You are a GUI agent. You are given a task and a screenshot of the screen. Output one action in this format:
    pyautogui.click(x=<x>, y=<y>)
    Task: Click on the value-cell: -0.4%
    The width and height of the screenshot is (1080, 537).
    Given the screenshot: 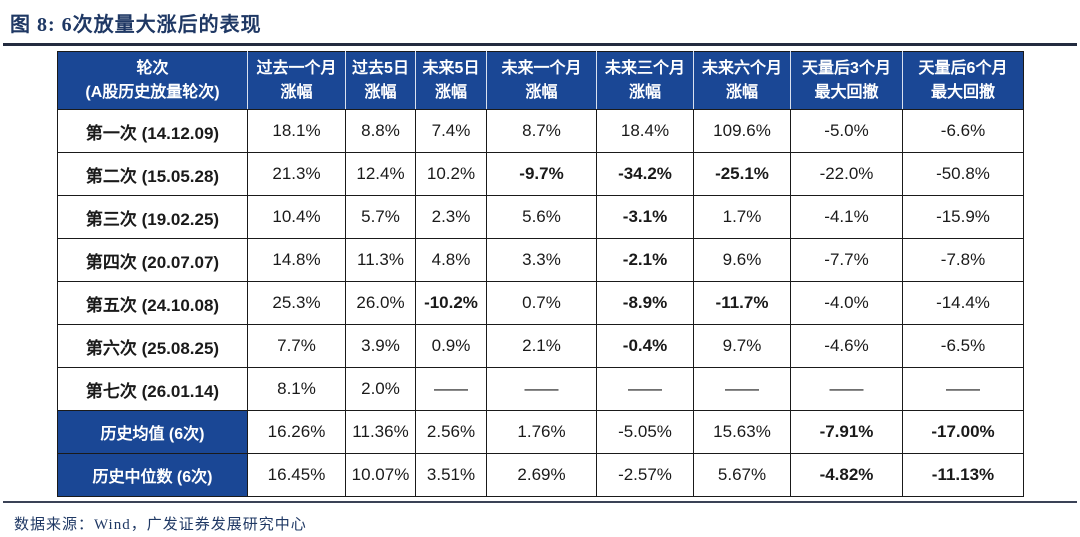 What is the action you would take?
    pyautogui.click(x=645, y=346)
    